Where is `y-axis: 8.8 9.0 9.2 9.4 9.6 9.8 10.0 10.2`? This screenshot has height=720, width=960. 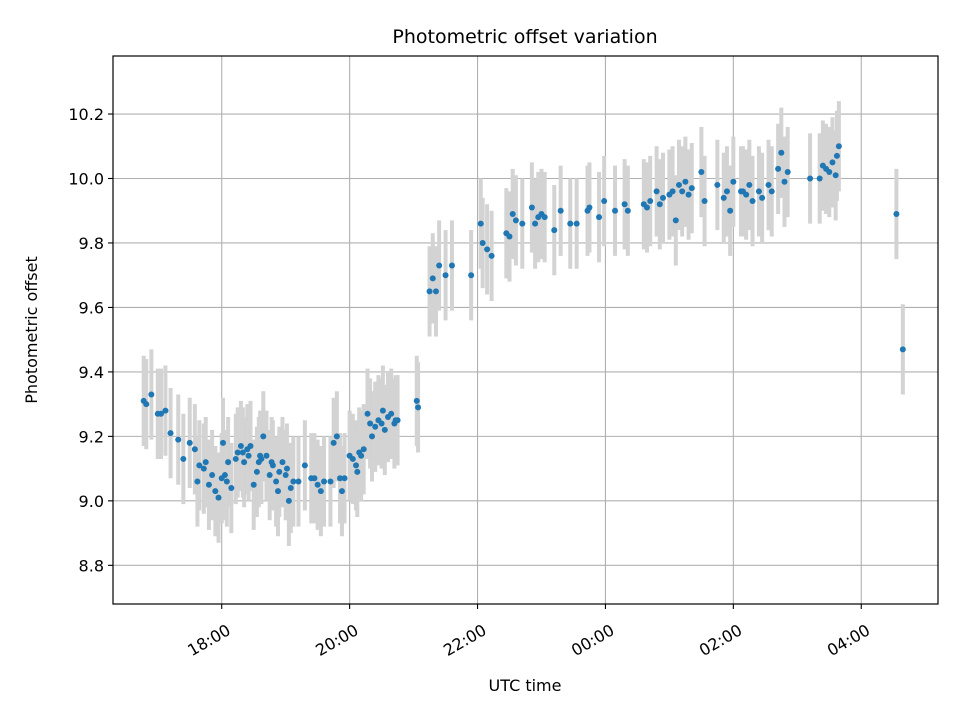
y-axis: 8.8 9.0 9.2 9.4 9.6 9.8 10.0 10.2 is located at coordinates (90, 340).